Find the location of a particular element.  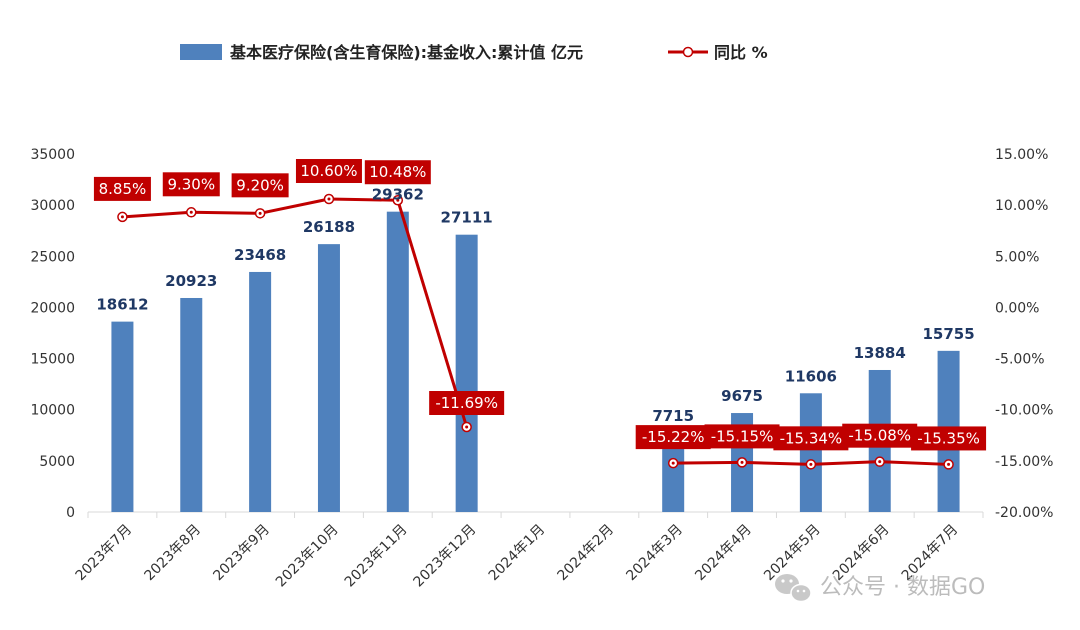

pct-value-label: 9.30% is located at coordinates (191, 184).